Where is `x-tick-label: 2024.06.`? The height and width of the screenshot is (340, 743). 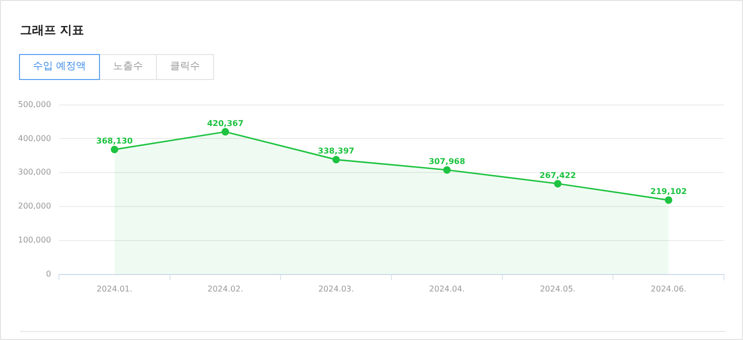
x-tick-label: 2024.06. is located at coordinates (668, 289).